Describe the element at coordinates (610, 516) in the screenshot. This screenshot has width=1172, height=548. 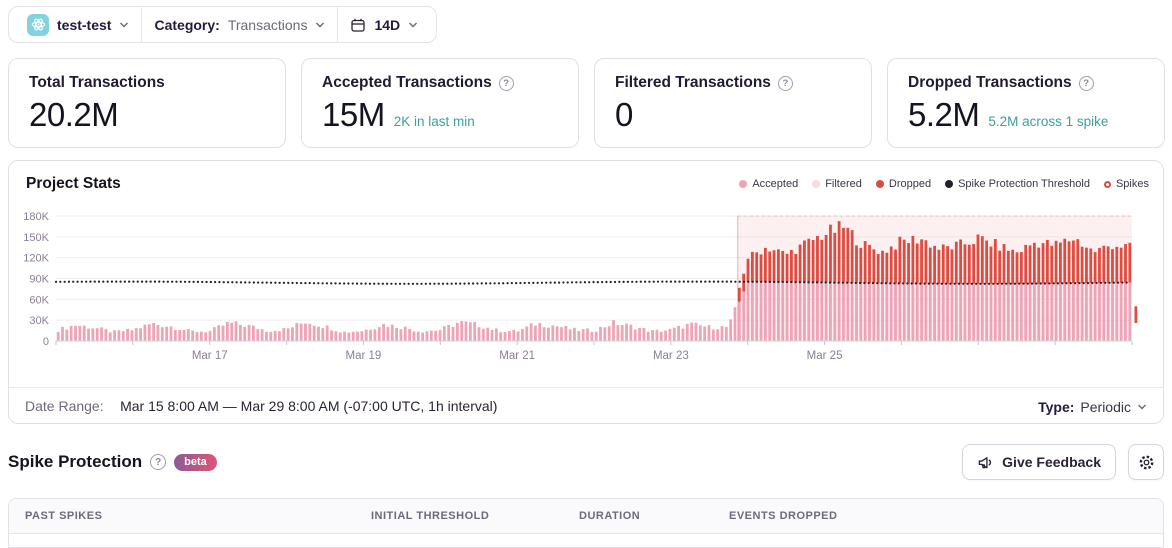
I see `column-header-duration: Duration` at that location.